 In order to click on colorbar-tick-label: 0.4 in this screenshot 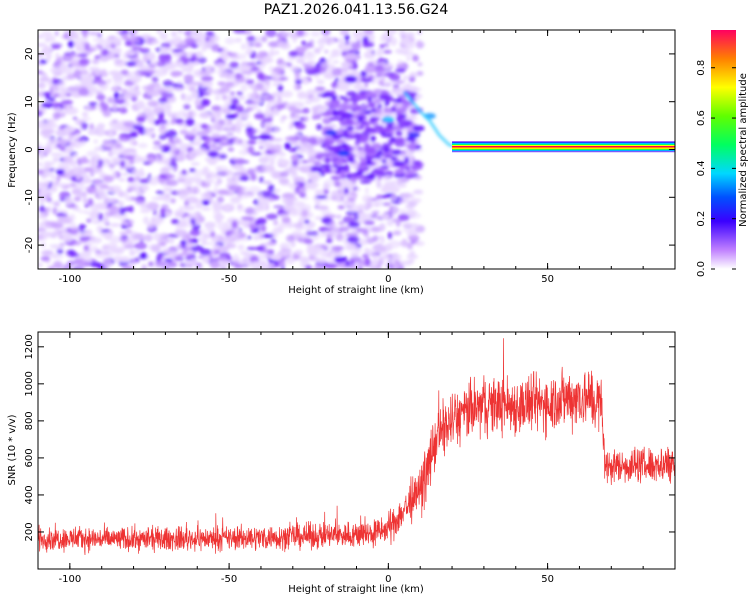, I will do `click(701, 168)`.